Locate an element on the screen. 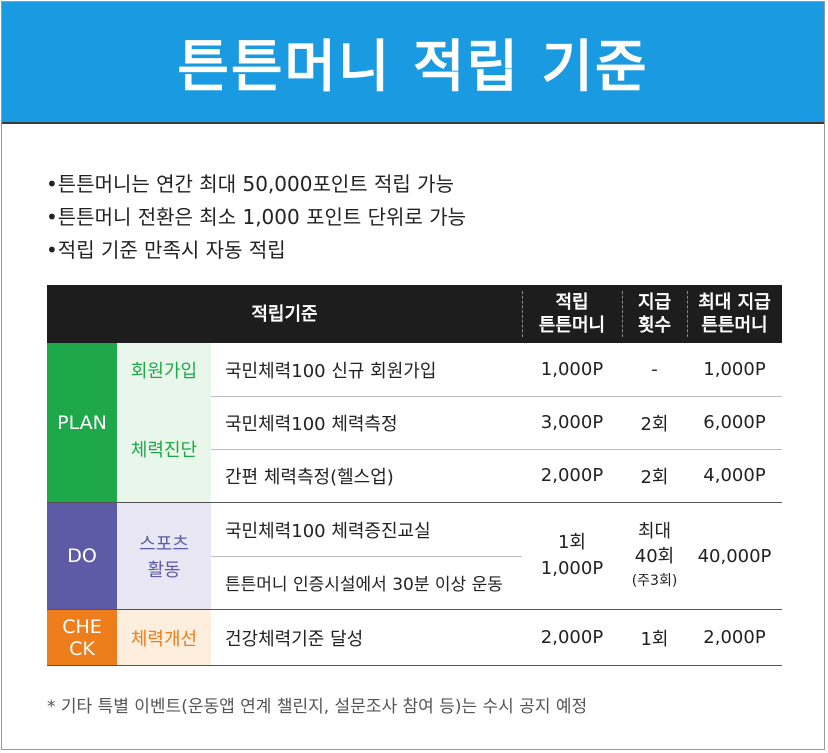 This screenshot has height=753, width=828. header-max-line2: 튼튼머니 is located at coordinates (734, 325).